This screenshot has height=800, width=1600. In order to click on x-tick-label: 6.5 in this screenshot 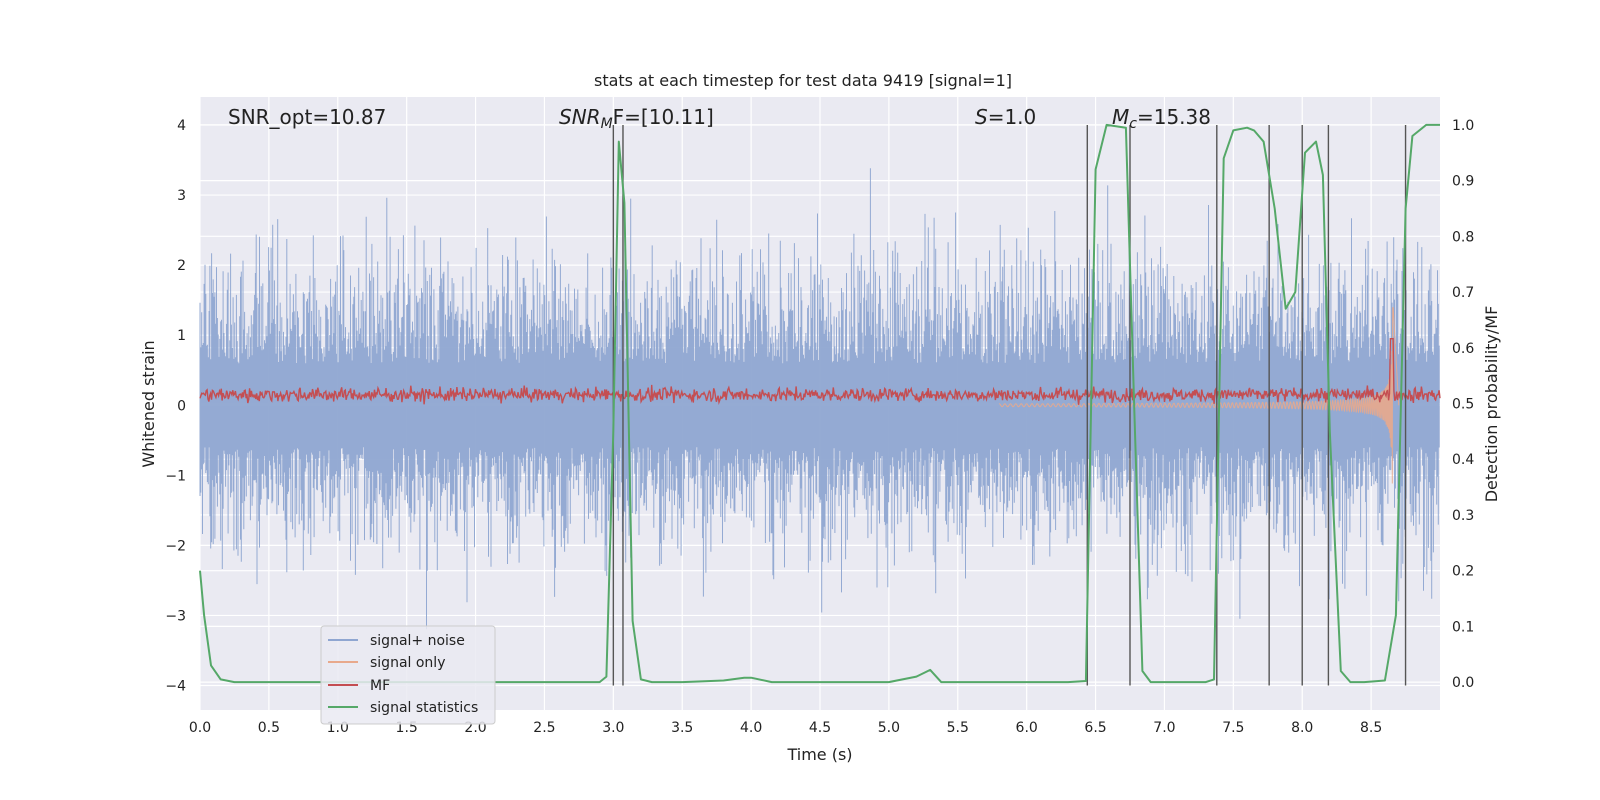, I will do `click(1095, 728)`.